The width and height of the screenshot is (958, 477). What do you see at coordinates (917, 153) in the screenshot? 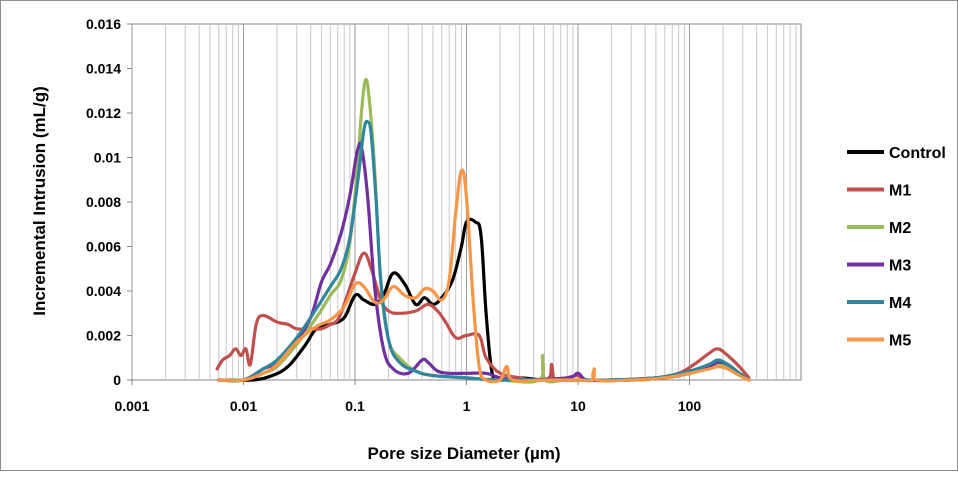
I see `legend-label-control: Control` at bounding box center [917, 153].